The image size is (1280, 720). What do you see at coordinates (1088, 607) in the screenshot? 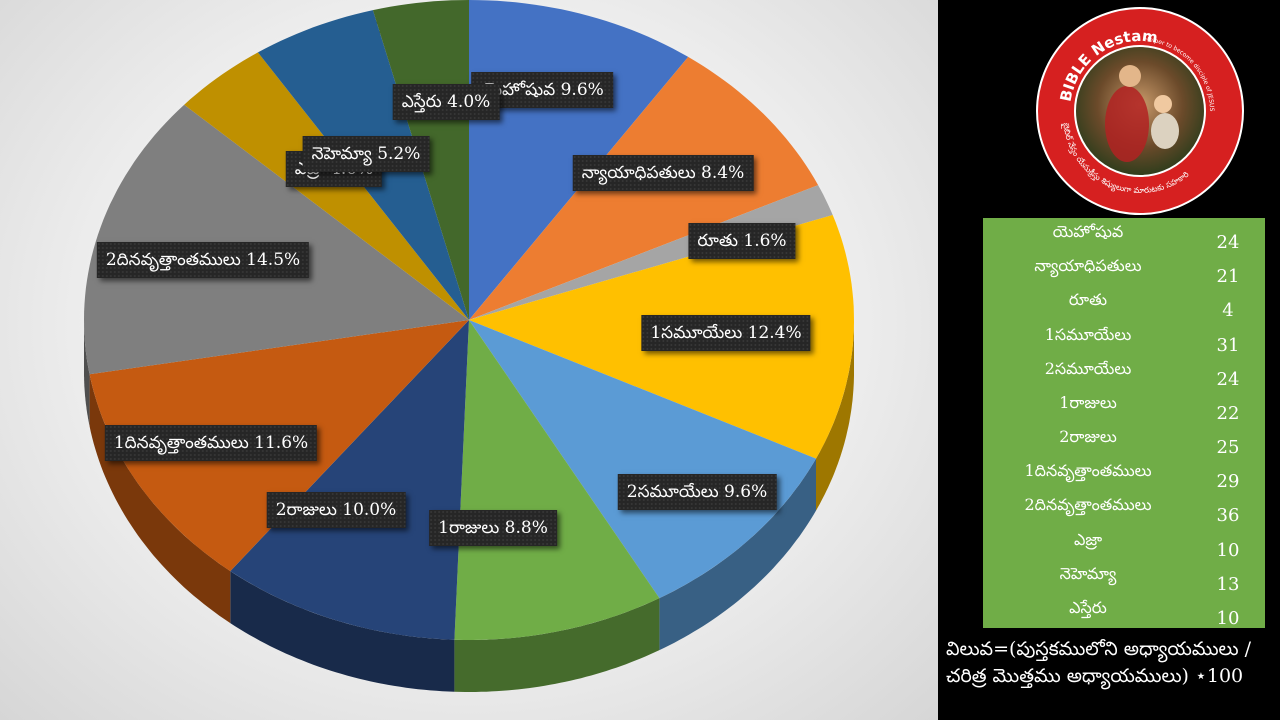
I see `table-book-name: ఎస్తేరు` at bounding box center [1088, 607].